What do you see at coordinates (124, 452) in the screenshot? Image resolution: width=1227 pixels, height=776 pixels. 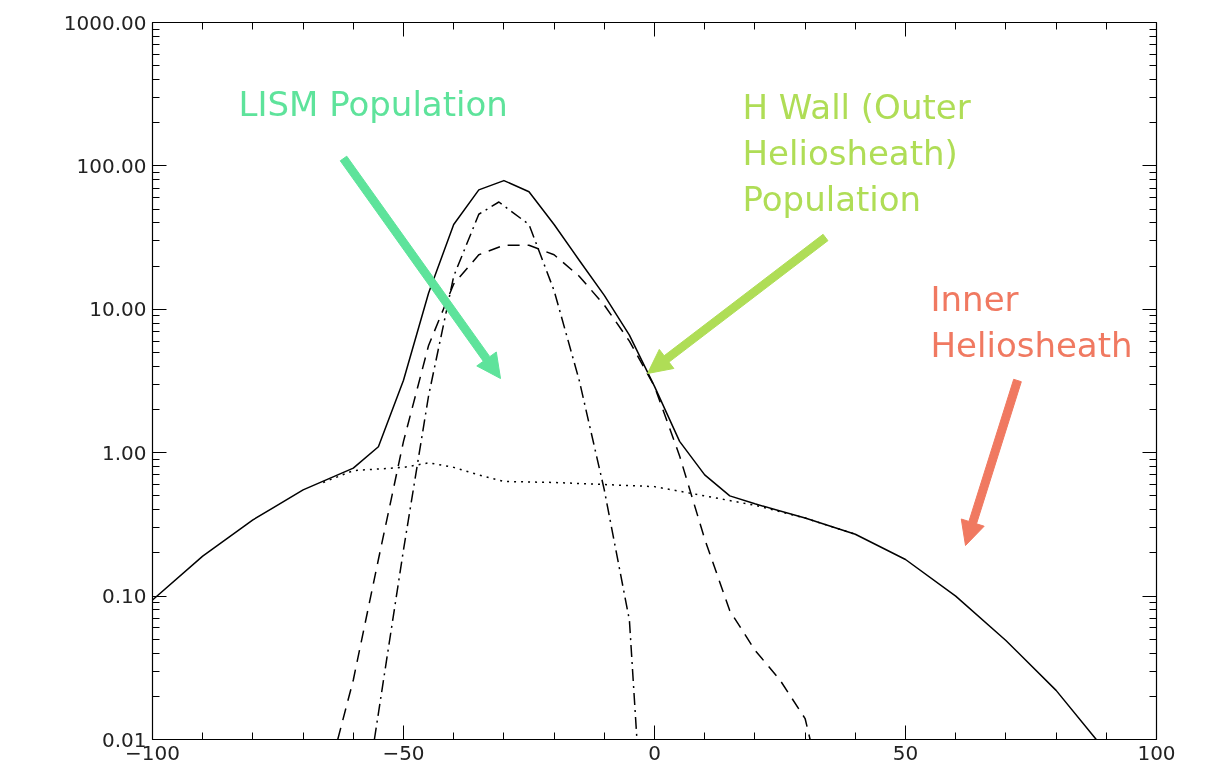 I see `y-tick-label: 1.00` at bounding box center [124, 452].